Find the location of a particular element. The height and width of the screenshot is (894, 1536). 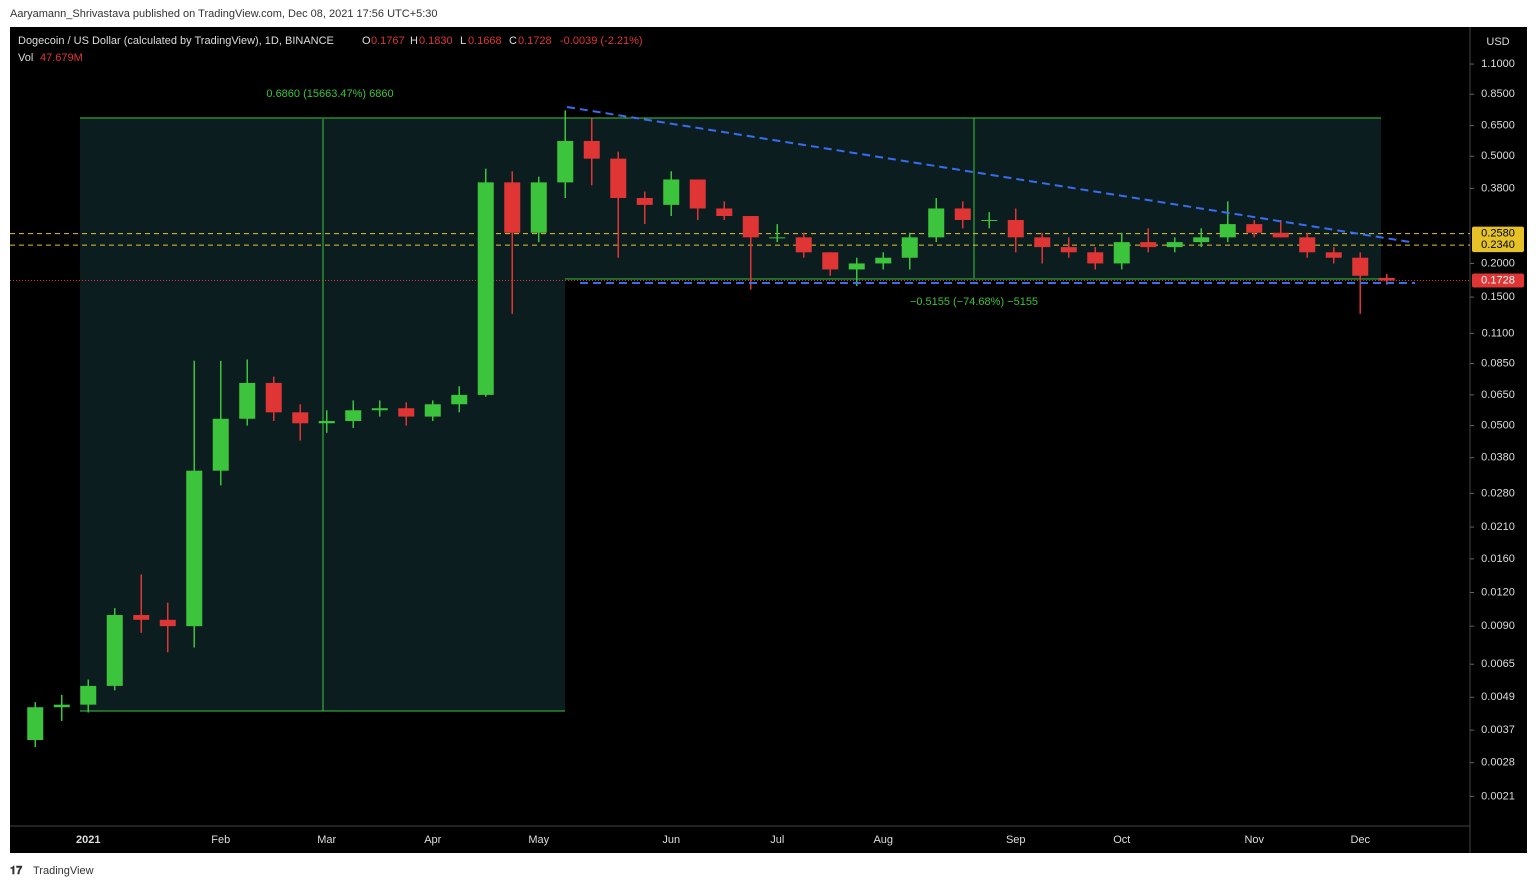

y-tick-label: 0.0650 is located at coordinates (1498, 395).